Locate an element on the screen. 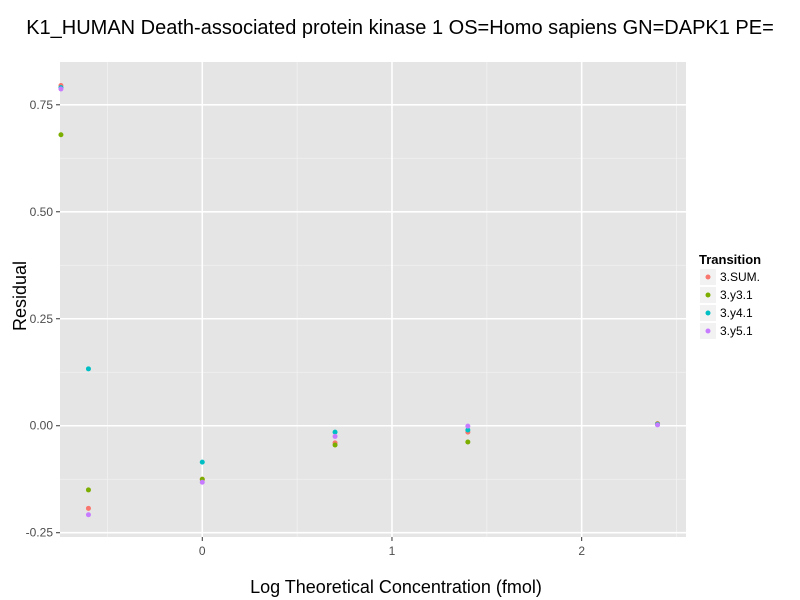  x-axis-ticks: 0 1 2 is located at coordinates (392, 547).